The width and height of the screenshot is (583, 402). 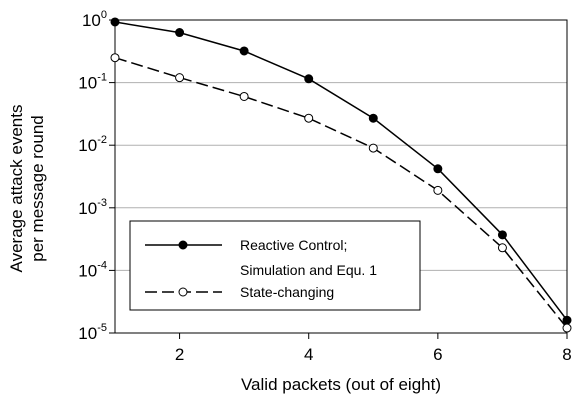 What do you see at coordinates (104, 15) in the screenshot?
I see `y-tick-exponent: 0` at bounding box center [104, 15].